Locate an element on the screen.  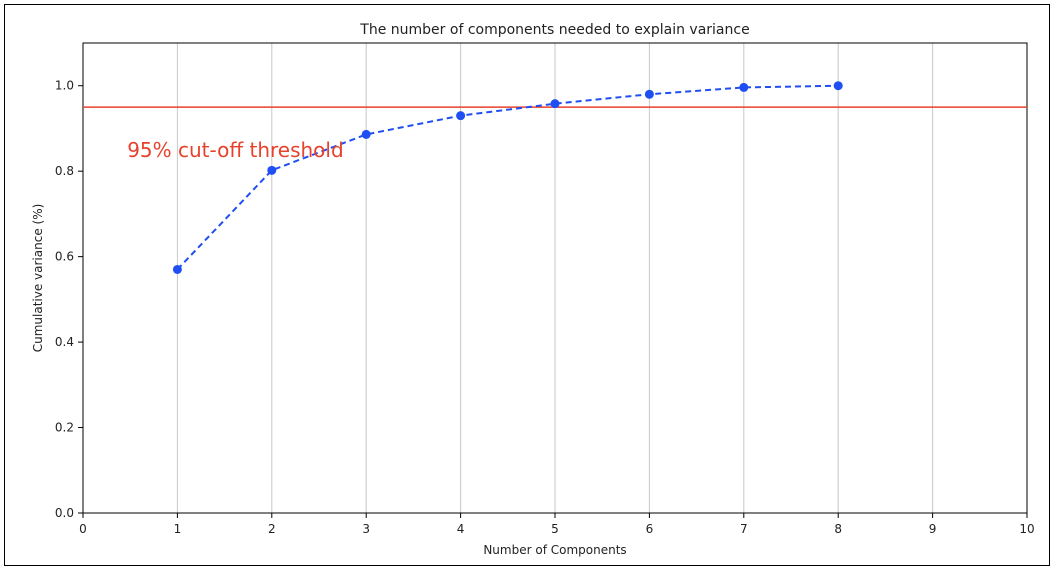
threshold-label: 95% cut-off threshold is located at coordinates (235, 150).